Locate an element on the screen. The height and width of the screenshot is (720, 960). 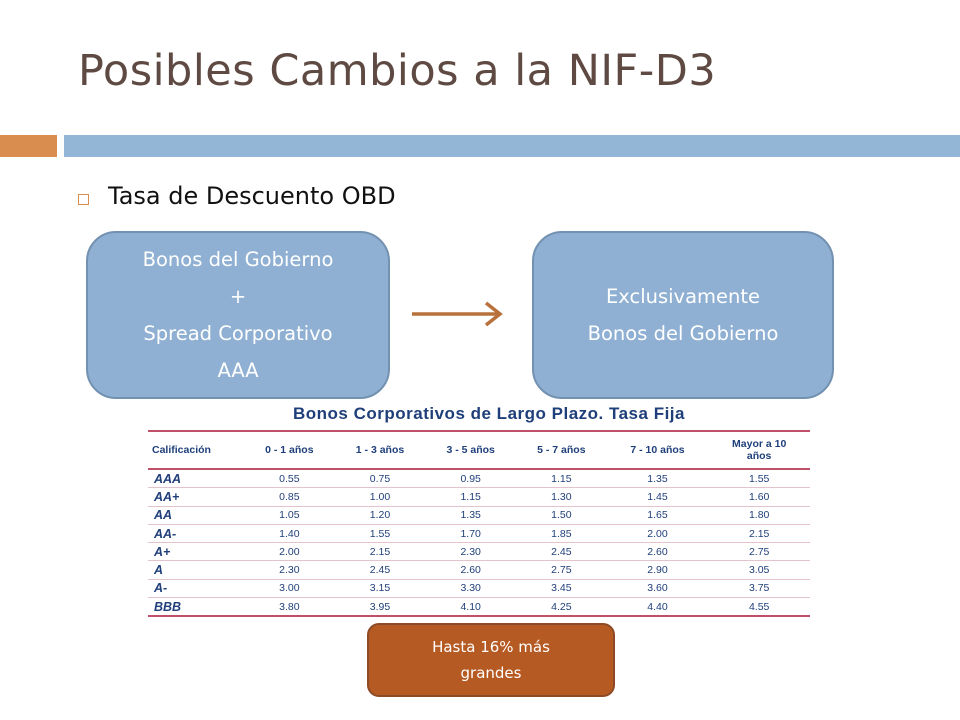
table-row: BBB 3.80 3.95 4.10 4.25 4.40 4.55 is located at coordinates (479, 607).